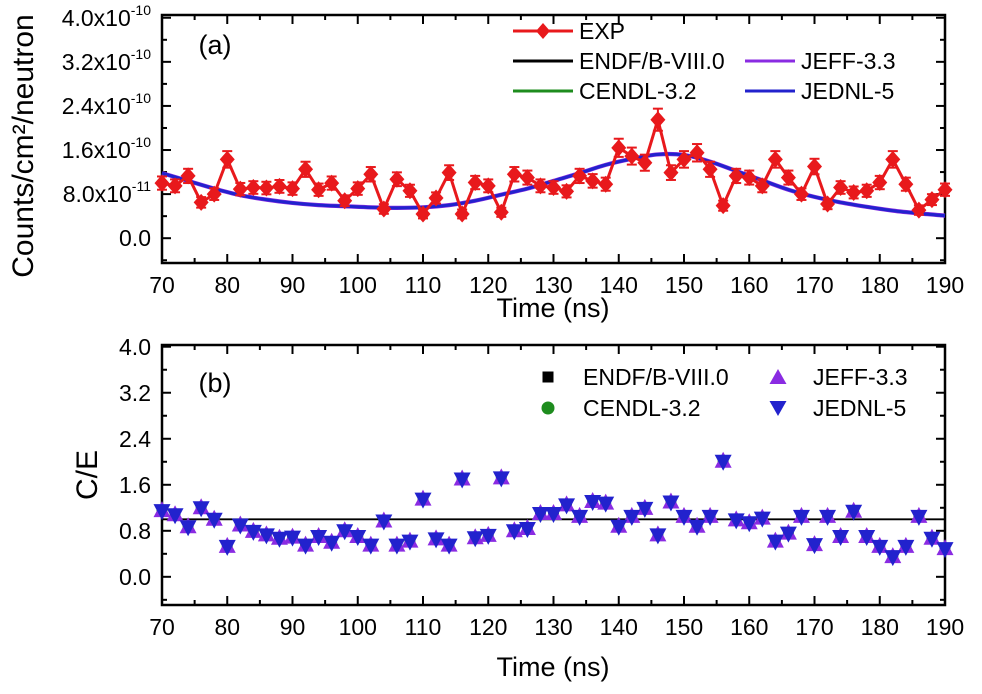 This screenshot has width=982, height=694. Describe the element at coordinates (162, 627) in the screenshot. I see `panel-b-x-tick-label: 70` at that location.